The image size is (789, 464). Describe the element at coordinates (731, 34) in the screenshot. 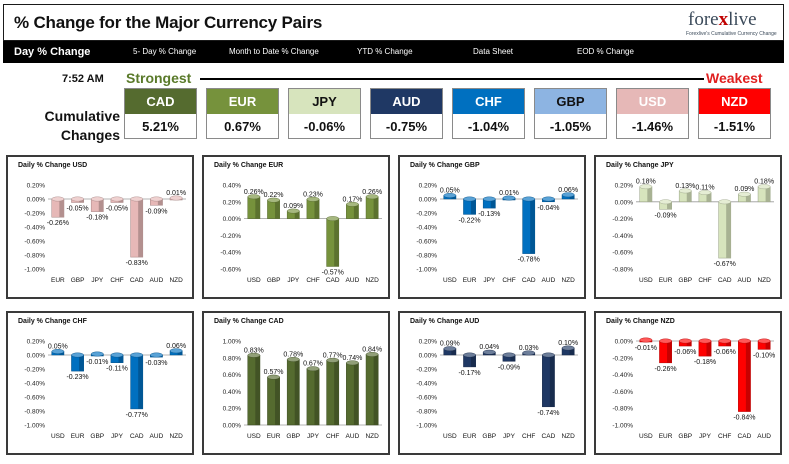

I see `logo-tagline: Forexlive's Cumulative Currency Change` at that location.